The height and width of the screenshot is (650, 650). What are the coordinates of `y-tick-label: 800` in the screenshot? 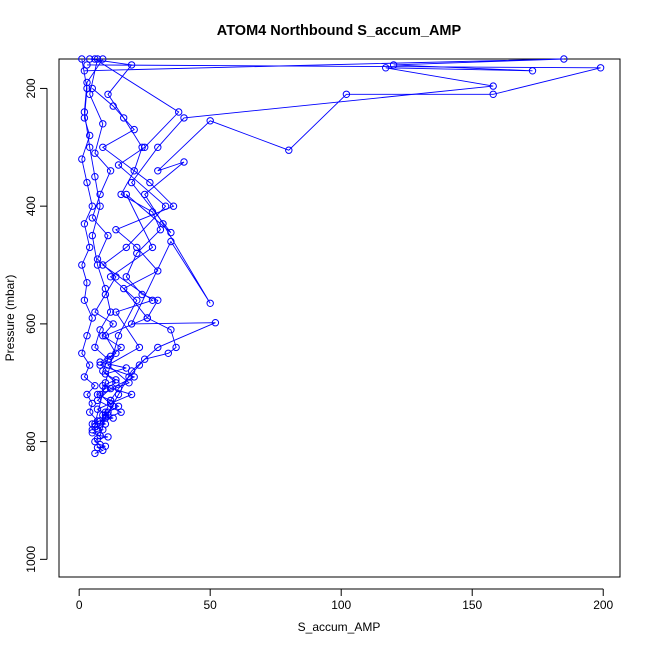 It's located at (31, 441).